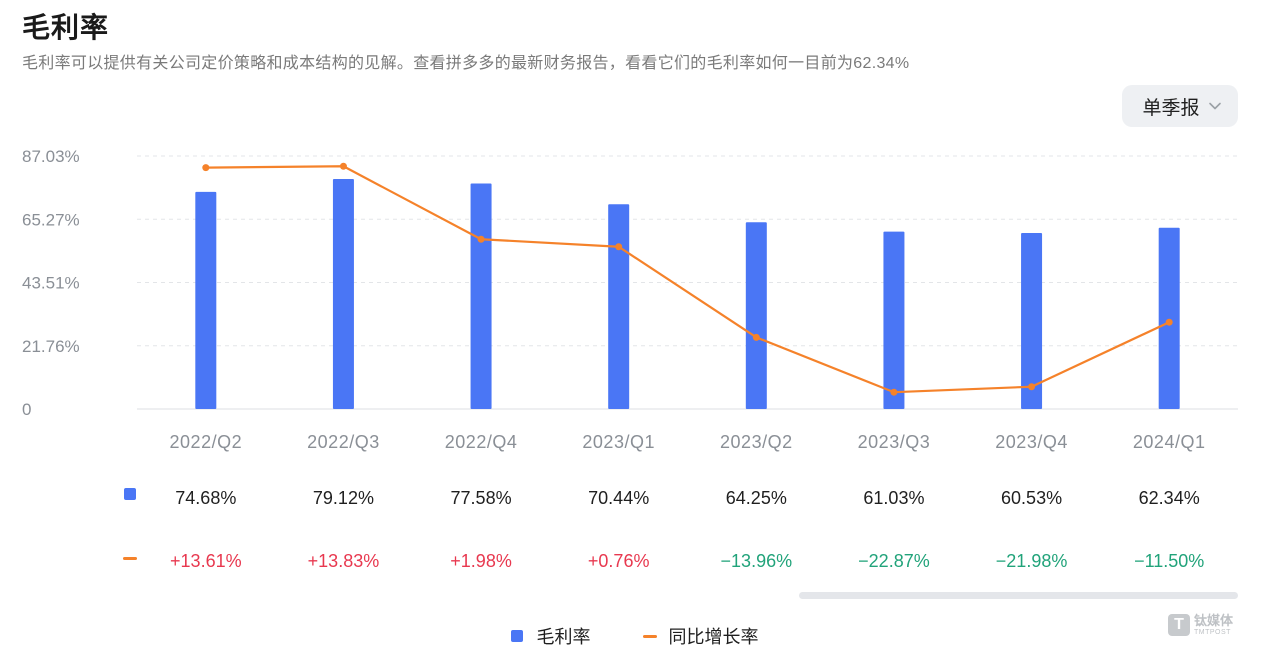  What do you see at coordinates (757, 561) in the screenshot?
I see `table-cell-yoy-growth: −13.96%` at bounding box center [757, 561].